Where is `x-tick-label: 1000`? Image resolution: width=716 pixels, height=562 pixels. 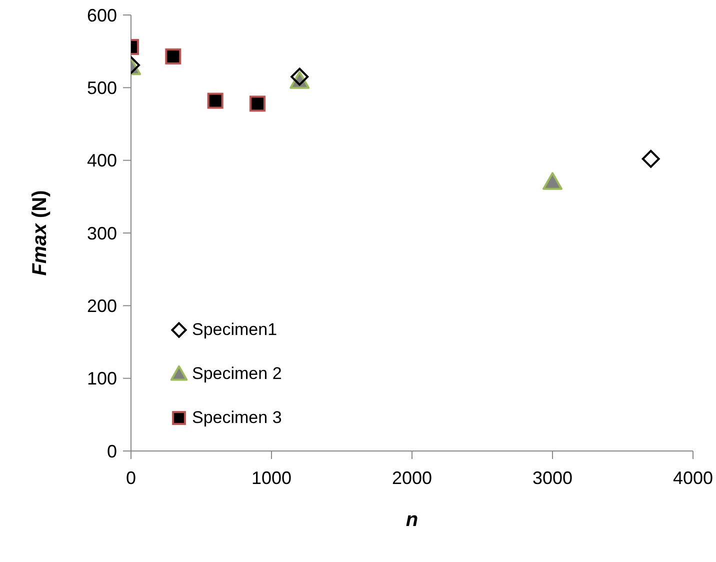
x-tick-label: 1000 is located at coordinates (271, 478).